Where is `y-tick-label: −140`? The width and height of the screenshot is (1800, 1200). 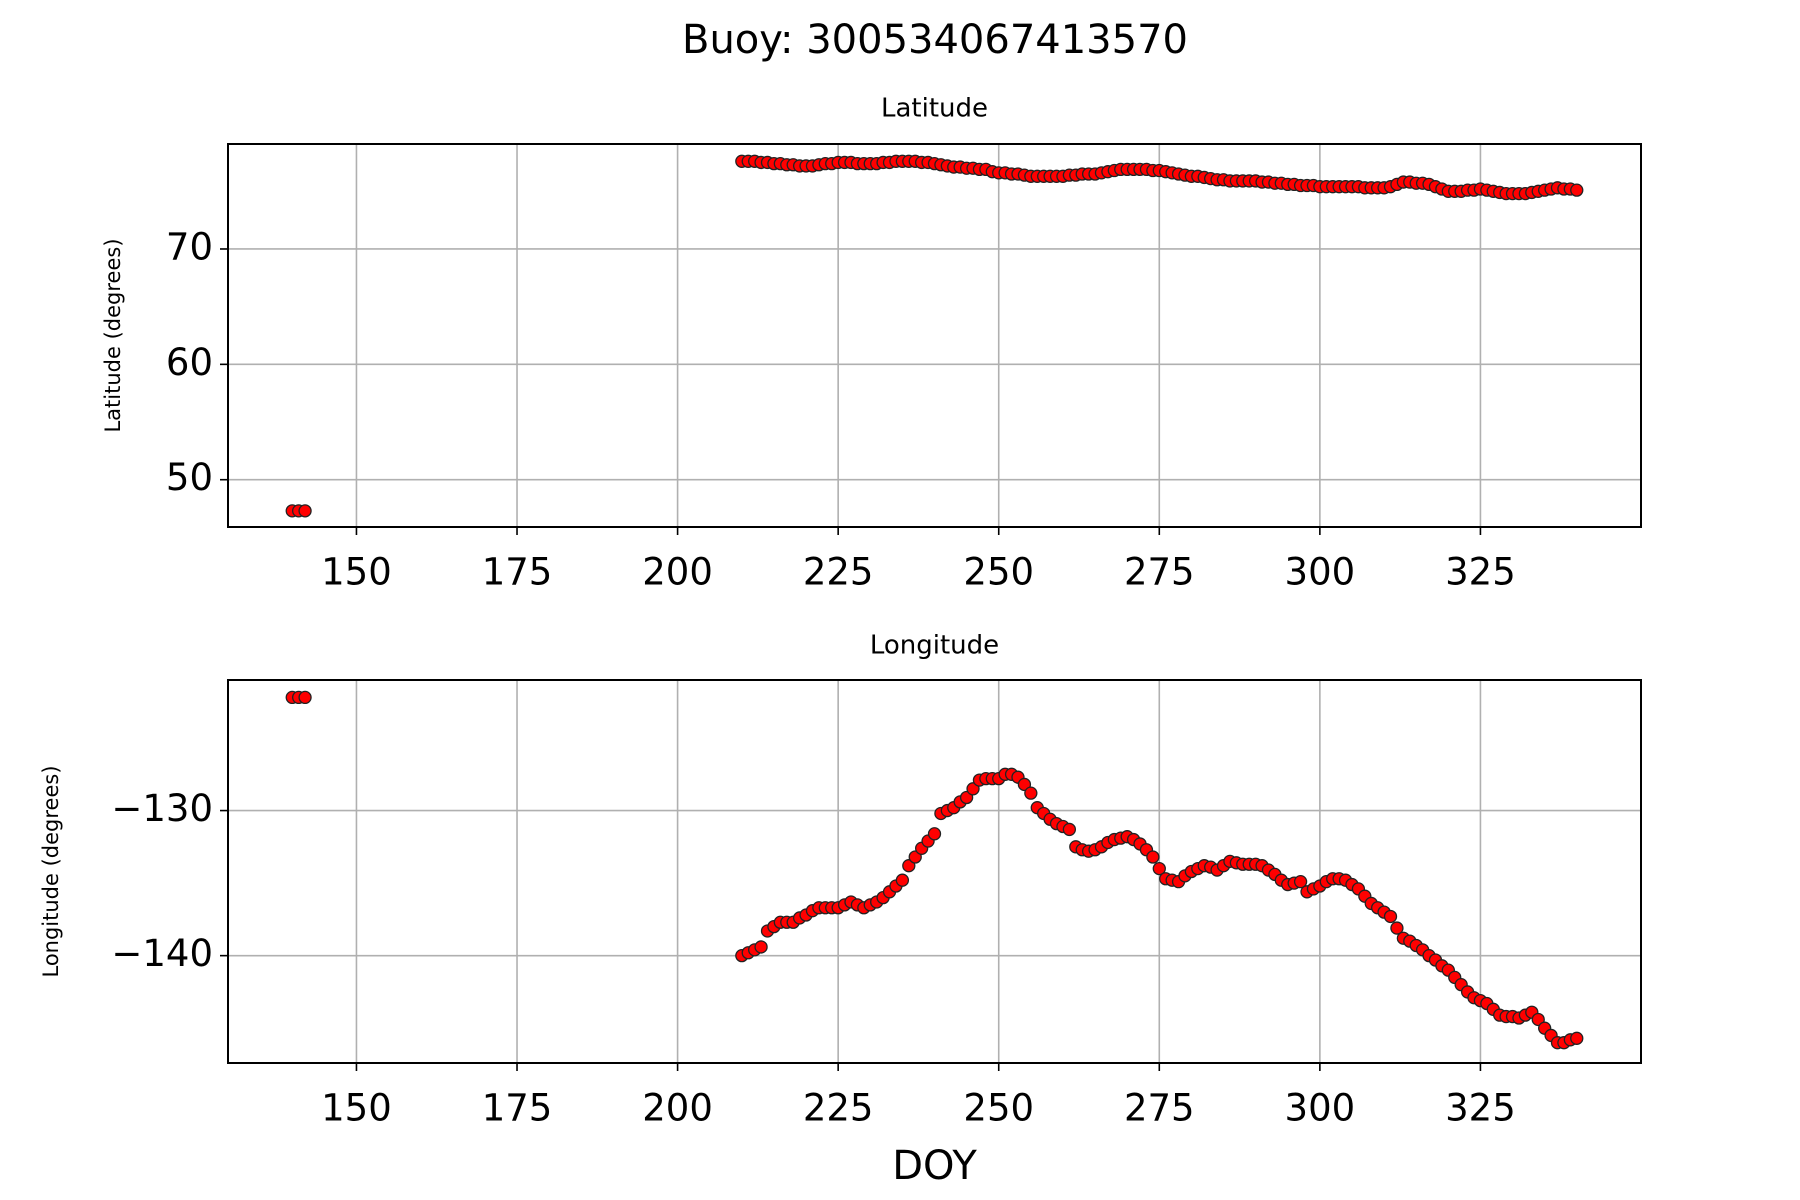 y-tick-label: −140 is located at coordinates (162, 953).